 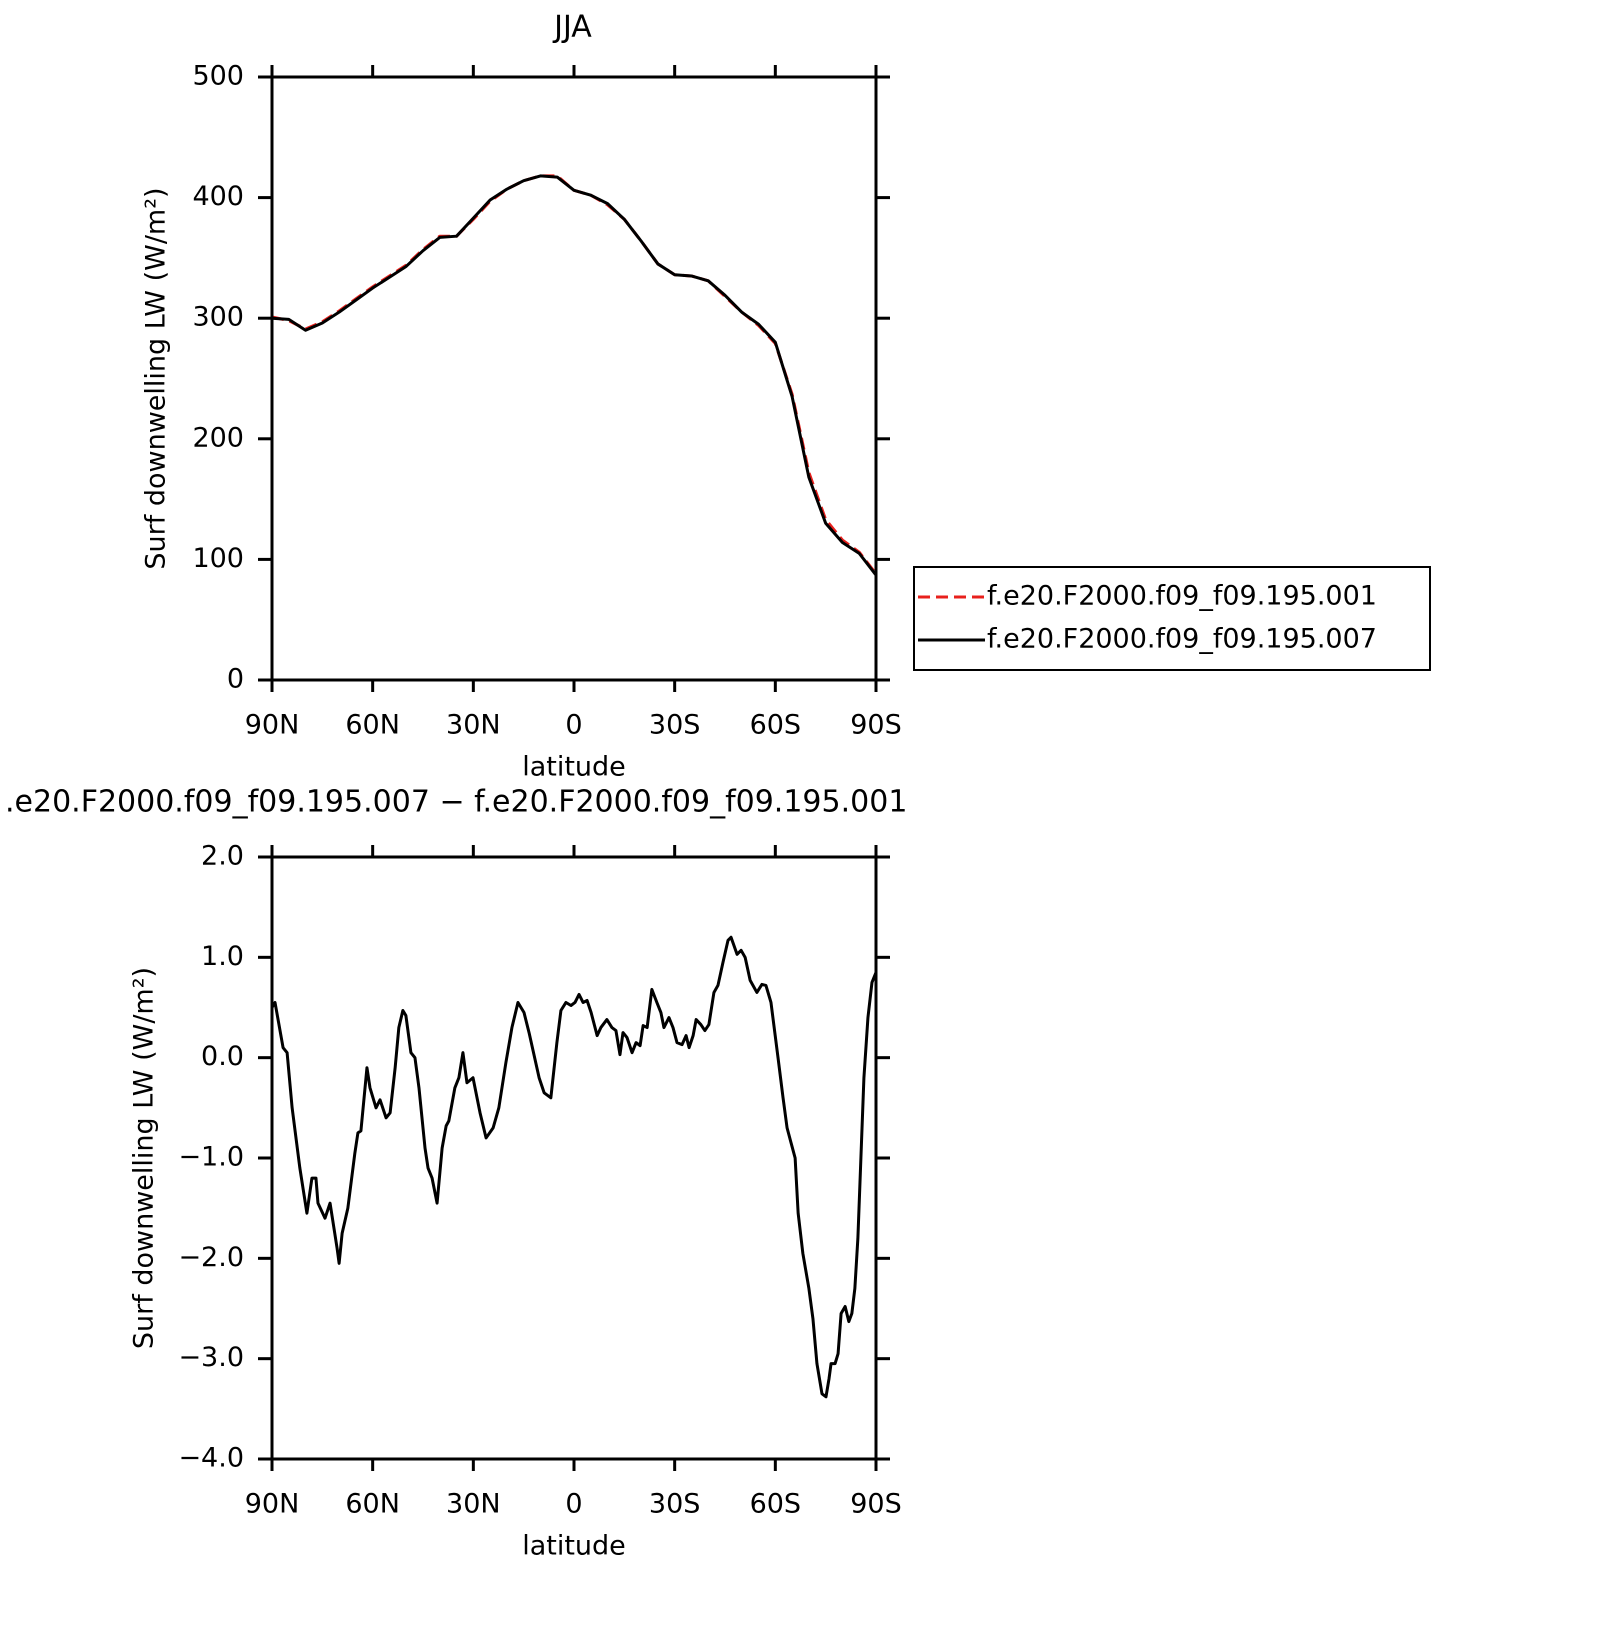 I want to click on y-tick-label: −1.0, so click(x=211, y=1157).